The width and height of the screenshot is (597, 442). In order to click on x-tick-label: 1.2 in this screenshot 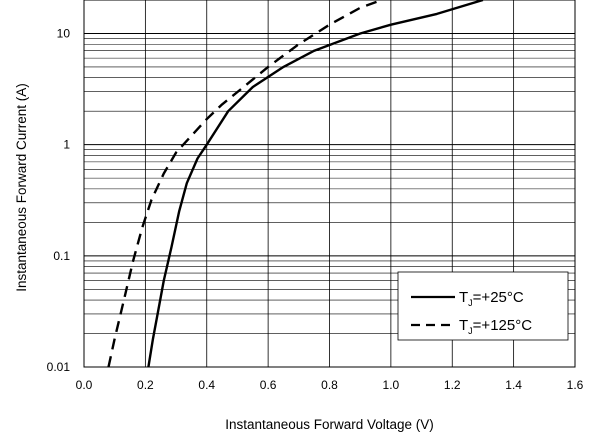, I will do `click(452, 385)`.